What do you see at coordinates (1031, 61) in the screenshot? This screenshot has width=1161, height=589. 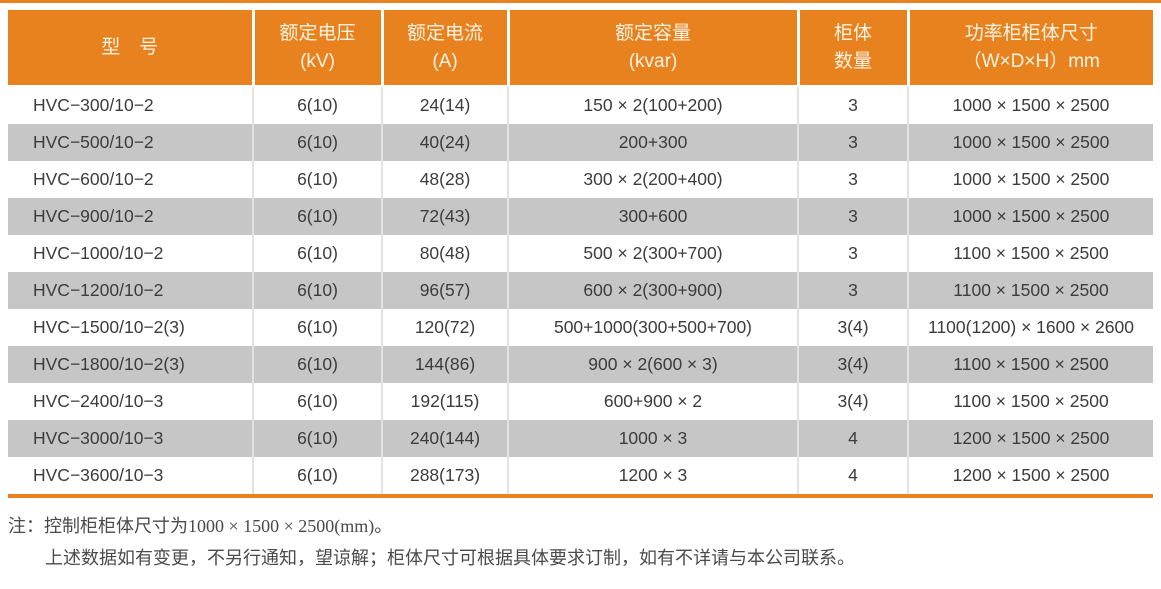 I see `column-header-line2: （W×D×H）mm` at bounding box center [1031, 61].